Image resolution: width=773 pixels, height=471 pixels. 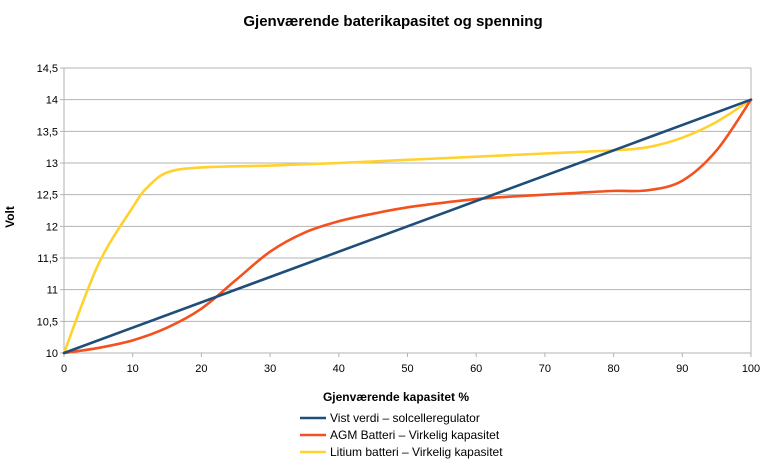 What do you see at coordinates (52, 101) in the screenshot?
I see `y-tick-label: 14` at bounding box center [52, 101].